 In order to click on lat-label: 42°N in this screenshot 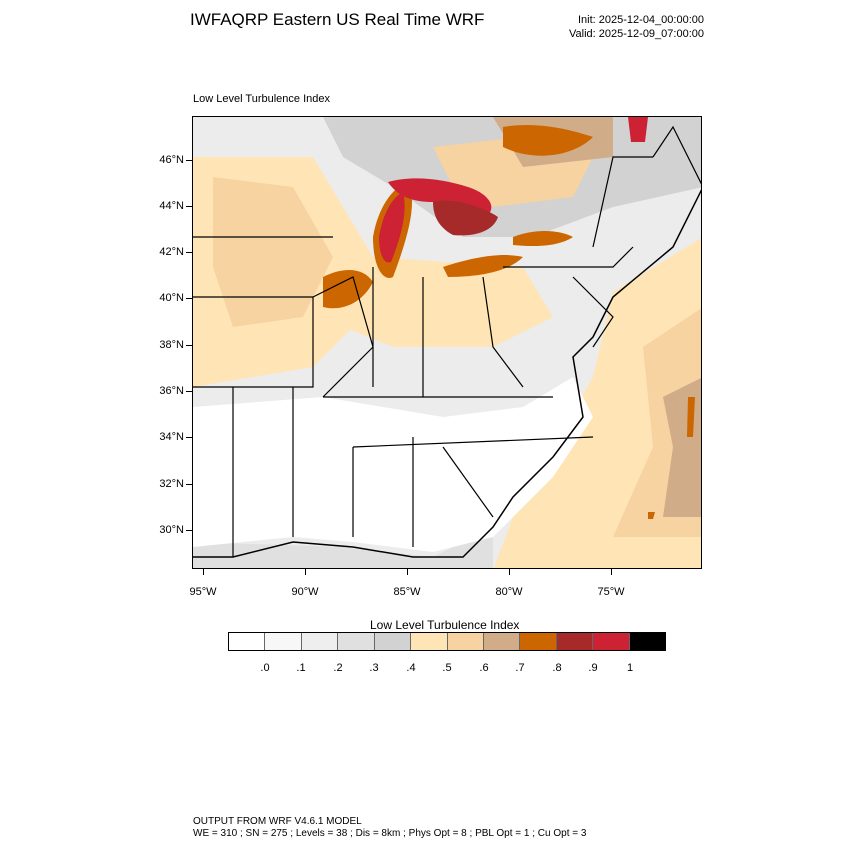, I will do `click(171, 252)`.